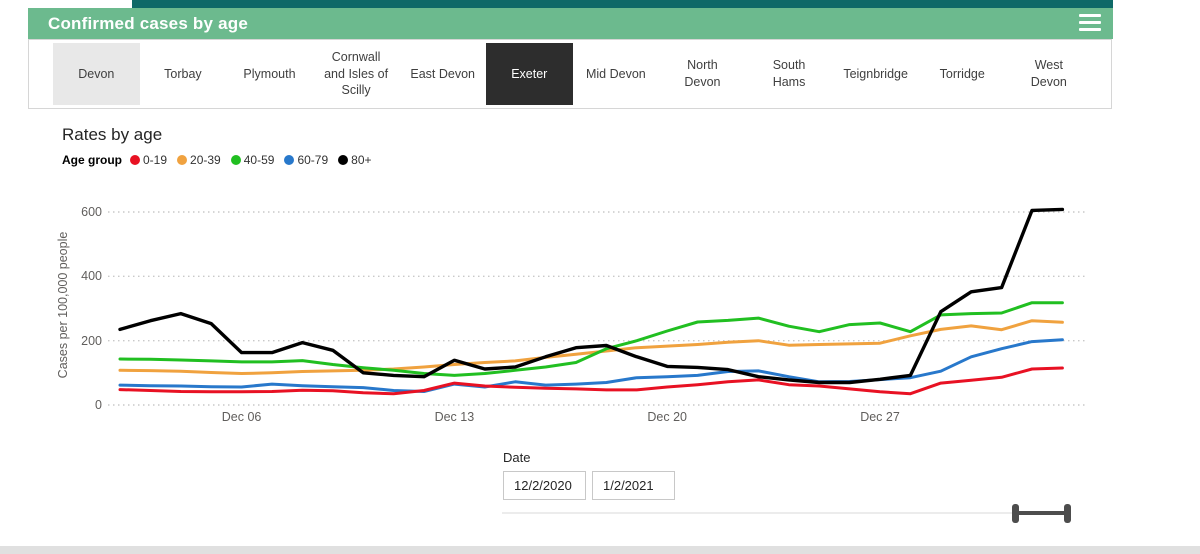 The image size is (1200, 554). Describe the element at coordinates (343, 160) in the screenshot. I see `legend-dot-80+` at that location.